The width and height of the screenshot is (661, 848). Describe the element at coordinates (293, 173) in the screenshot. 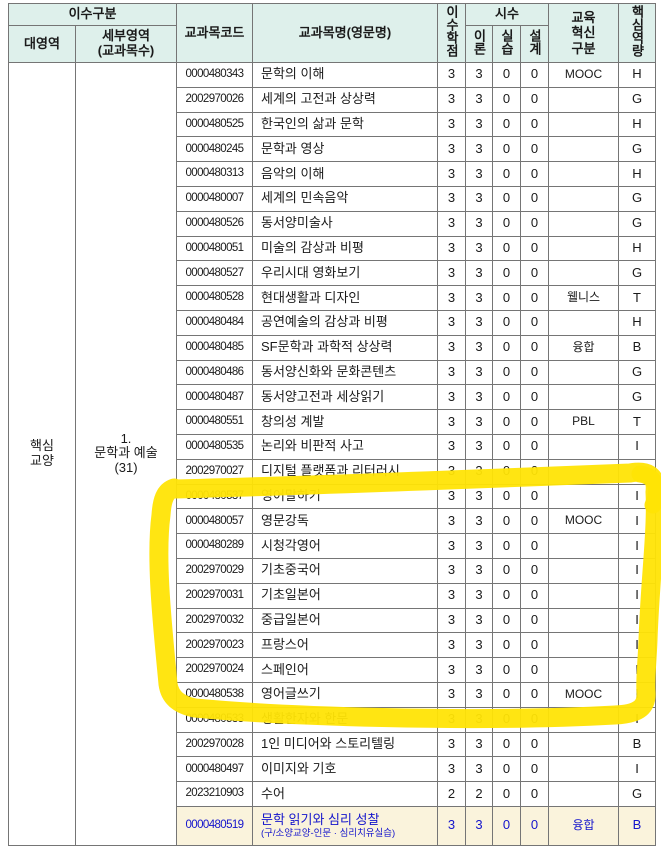

I see `course-name-text: 음악의 이해` at that location.